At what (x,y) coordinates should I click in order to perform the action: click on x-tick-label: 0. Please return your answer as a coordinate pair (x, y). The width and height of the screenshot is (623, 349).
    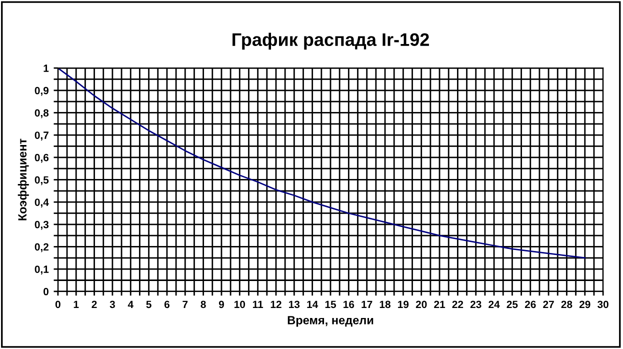
    Looking at the image, I should click on (57, 304).